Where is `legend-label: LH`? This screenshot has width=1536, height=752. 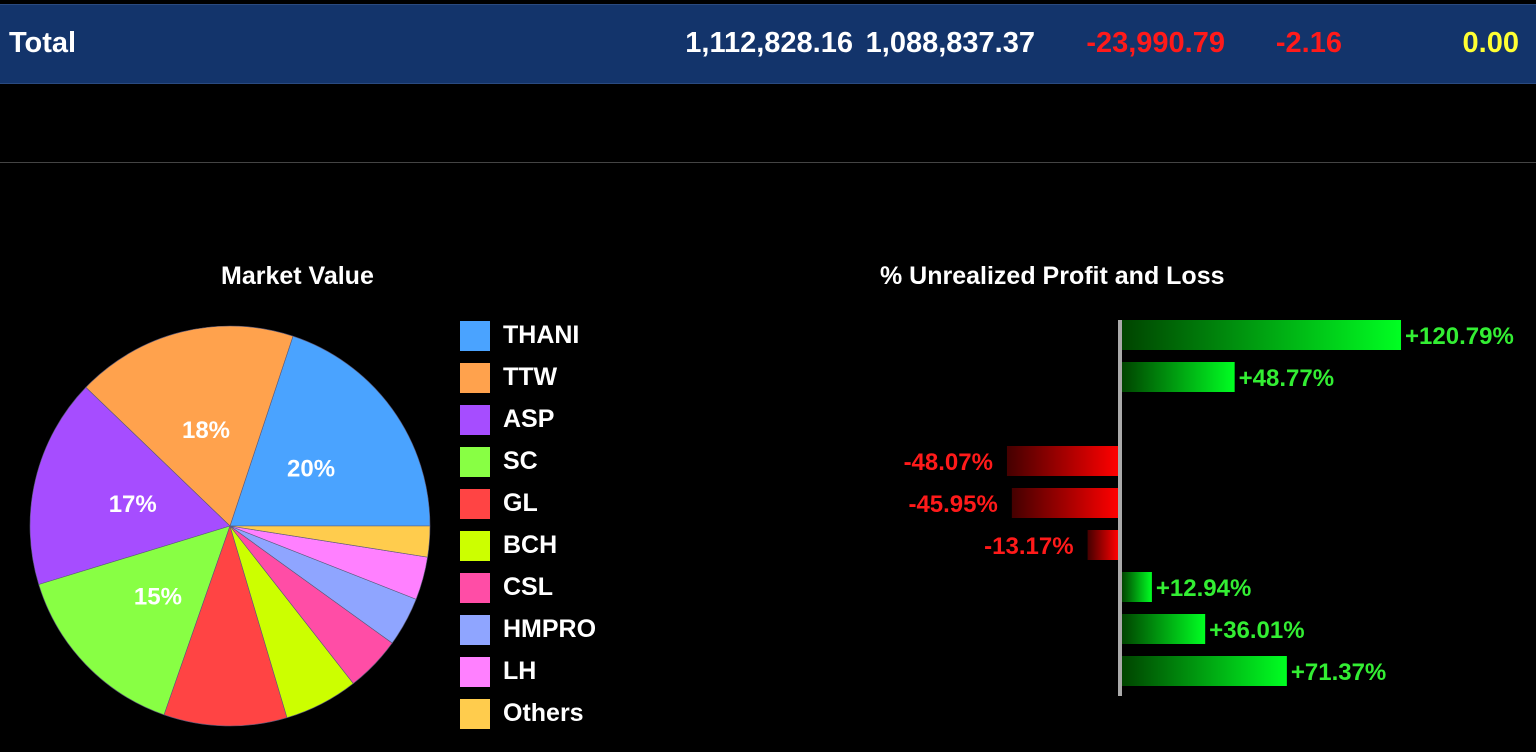 legend-label: LH is located at coordinates (520, 671).